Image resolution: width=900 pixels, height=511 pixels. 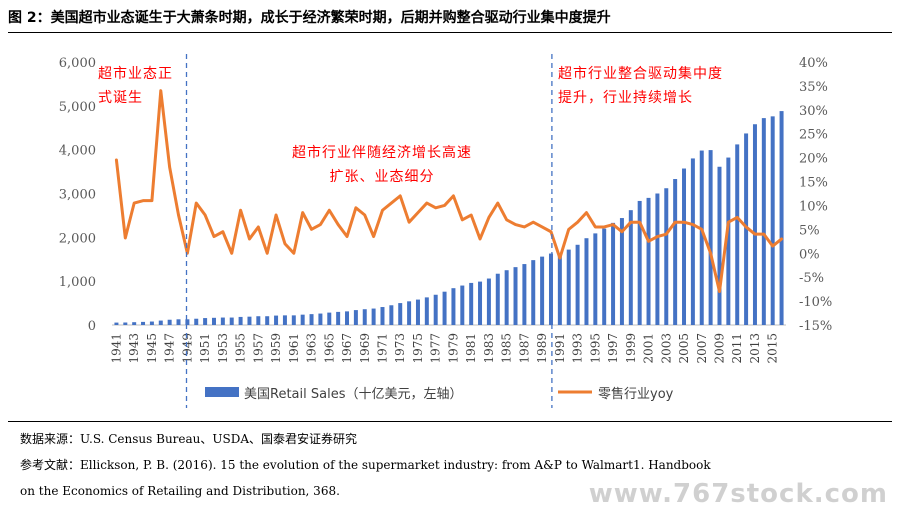 I want to click on right-axis-tick-label: 35%, so click(x=813, y=87).